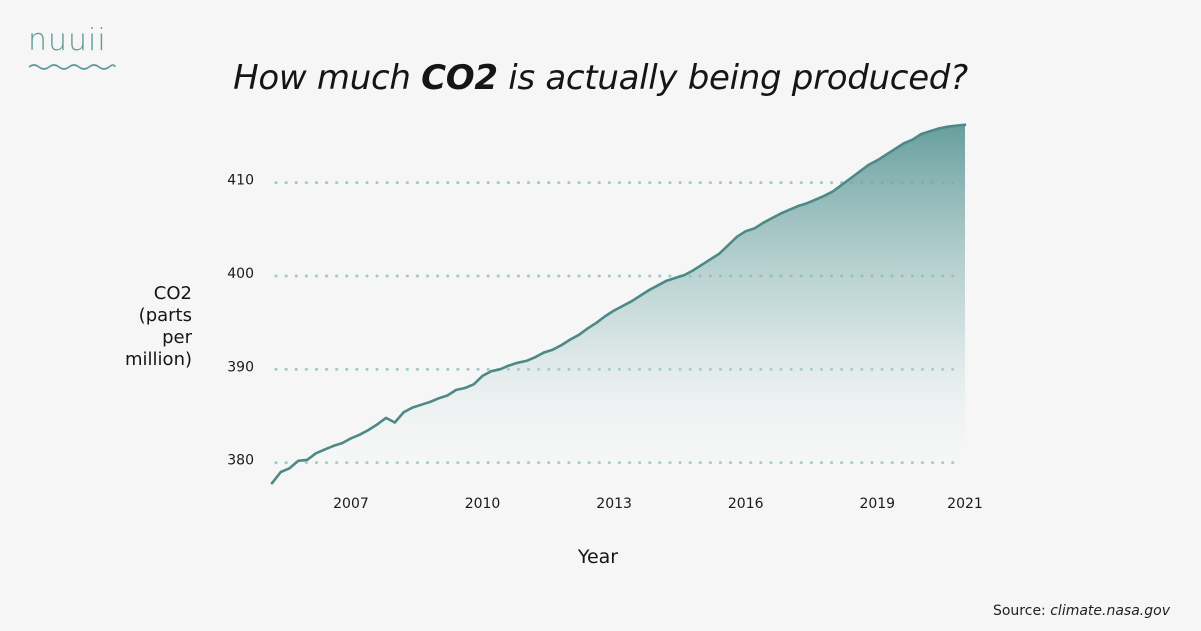  I want to click on source-credit: Source: climate.nasa.gov, so click(1081, 611).